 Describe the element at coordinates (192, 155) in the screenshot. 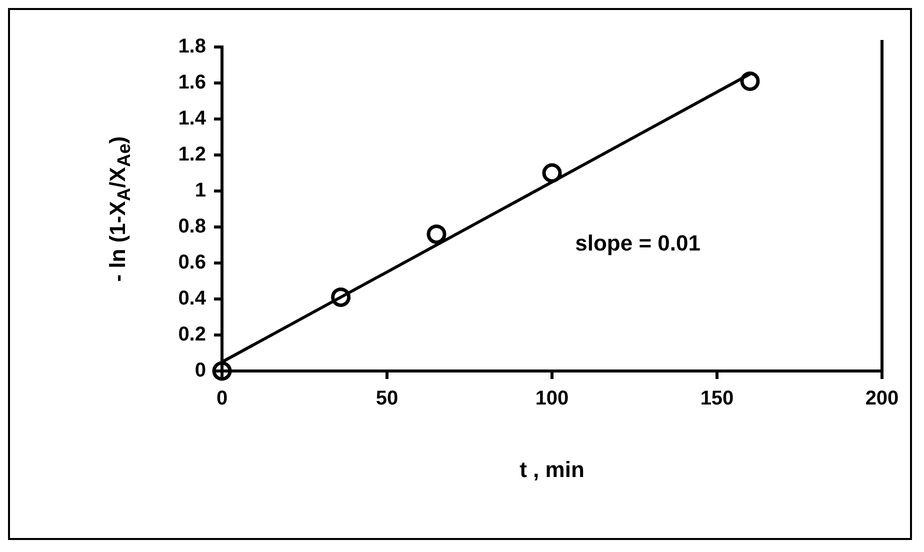

I see `y-tick-label: 1.2` at that location.